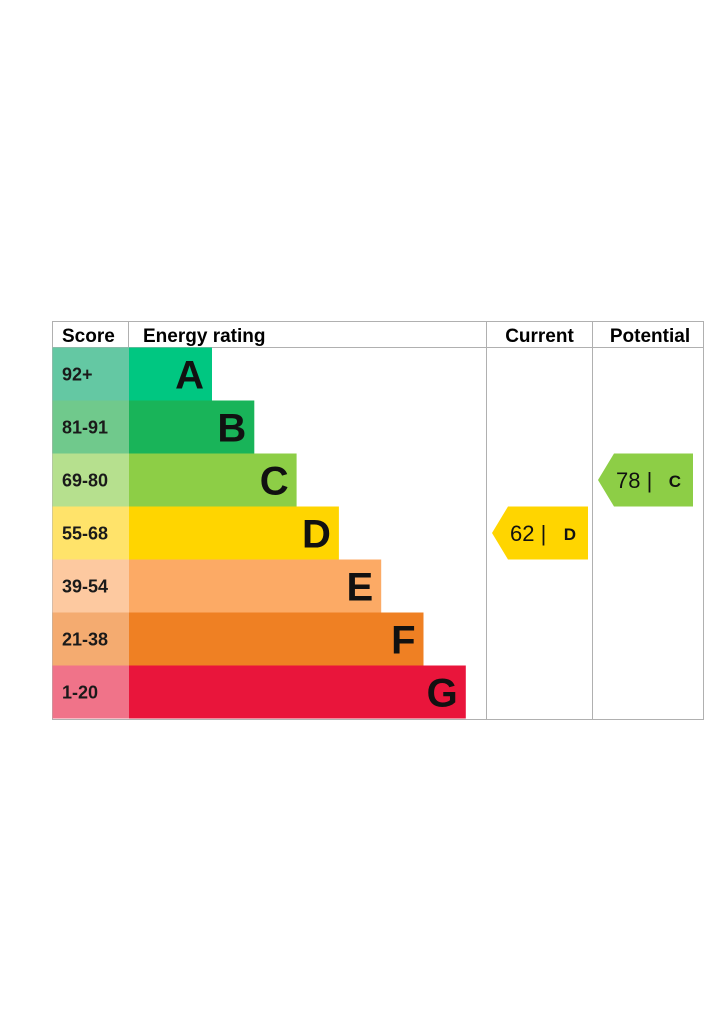 This screenshot has width=715, height=1033. What do you see at coordinates (80, 693) in the screenshot?
I see `score-range-g: 1-20` at bounding box center [80, 693].